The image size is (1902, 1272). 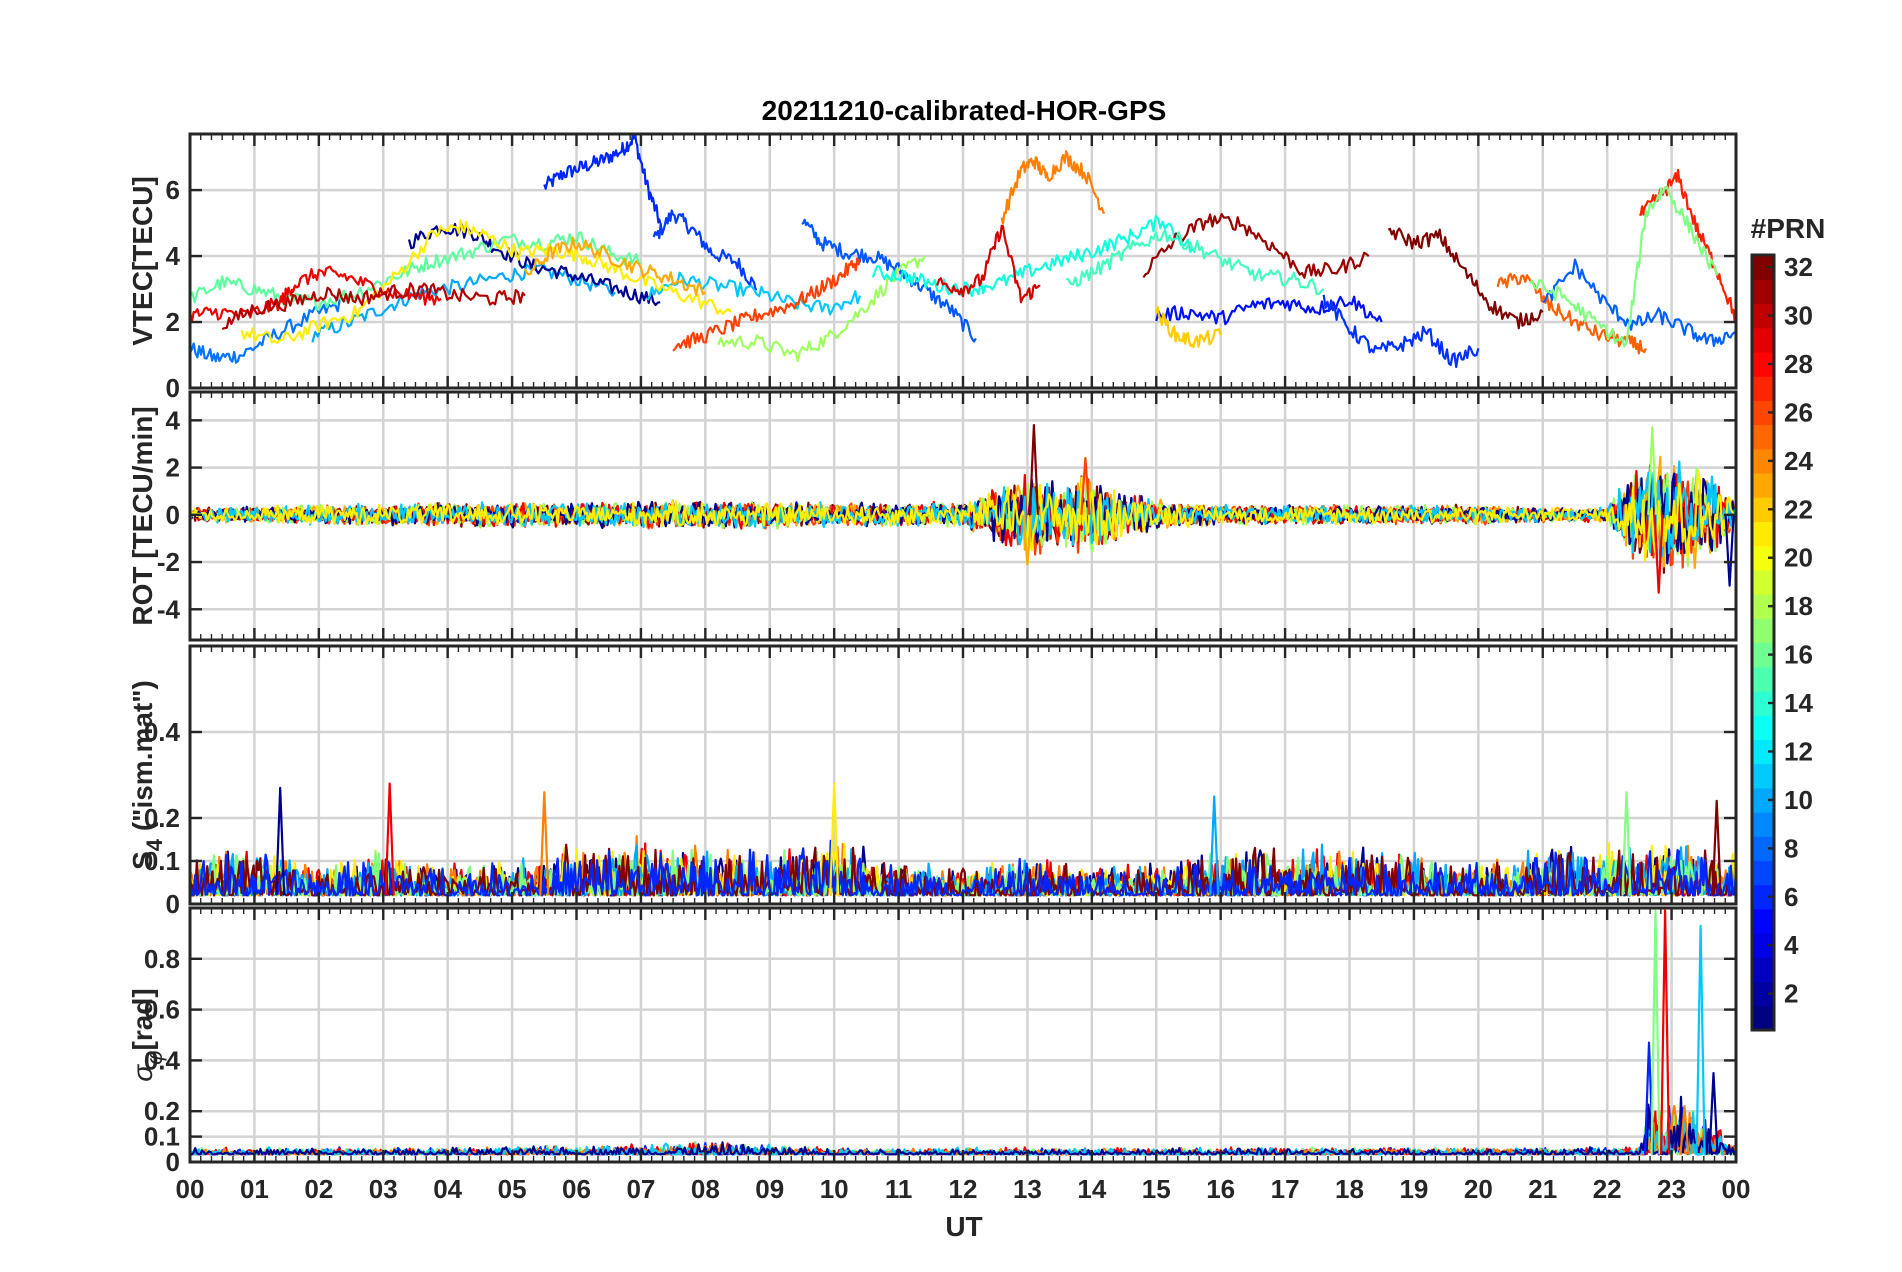 I want to click on colorbar-tick-label: 6, so click(x=1791, y=897).